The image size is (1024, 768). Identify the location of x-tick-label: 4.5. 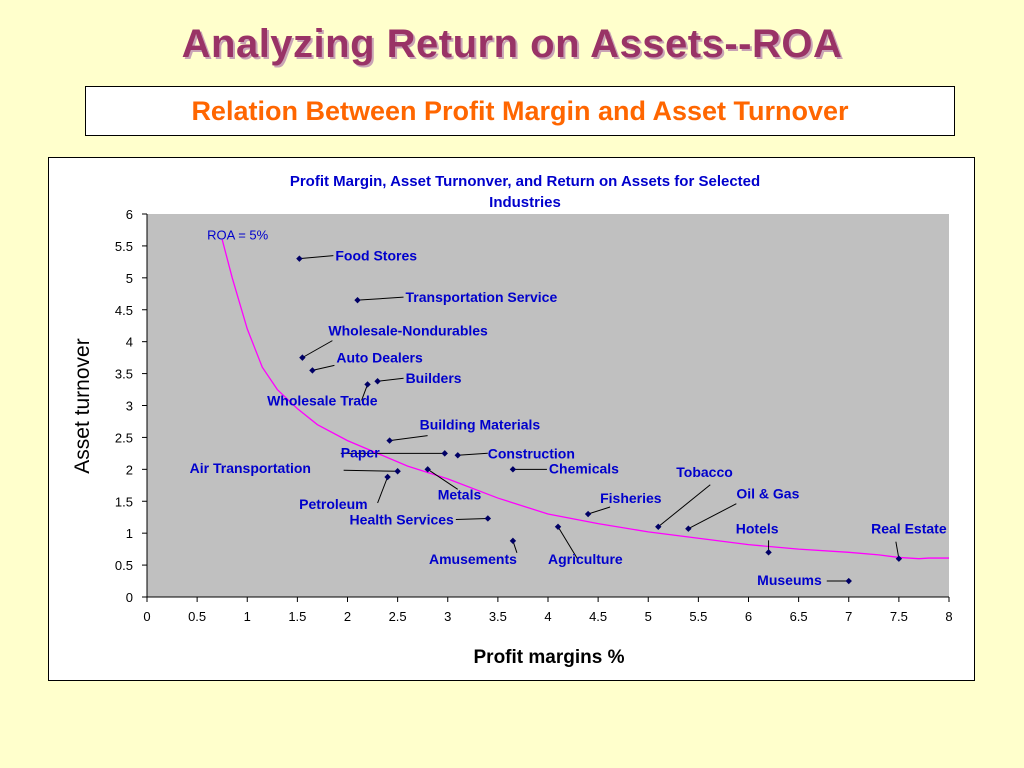
(598, 616).